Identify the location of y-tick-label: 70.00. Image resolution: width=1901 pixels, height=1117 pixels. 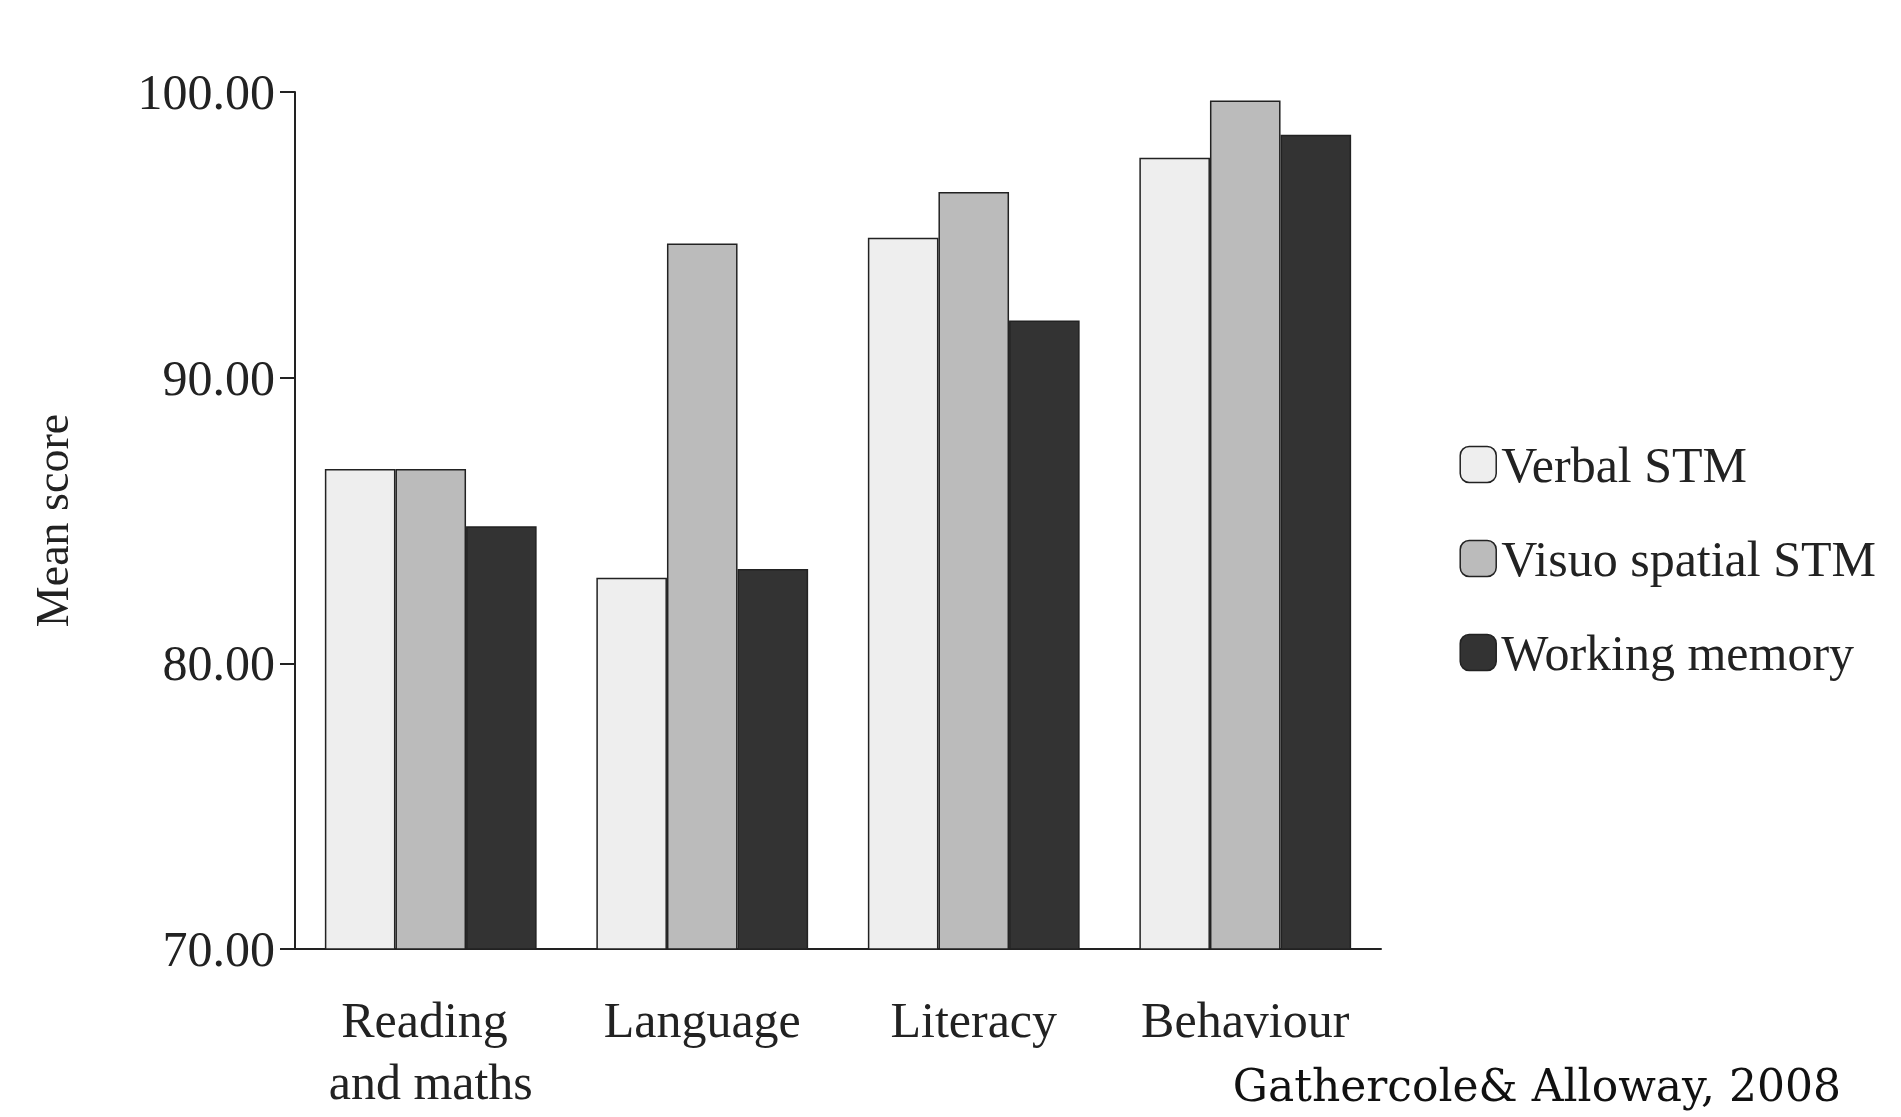
(218, 949).